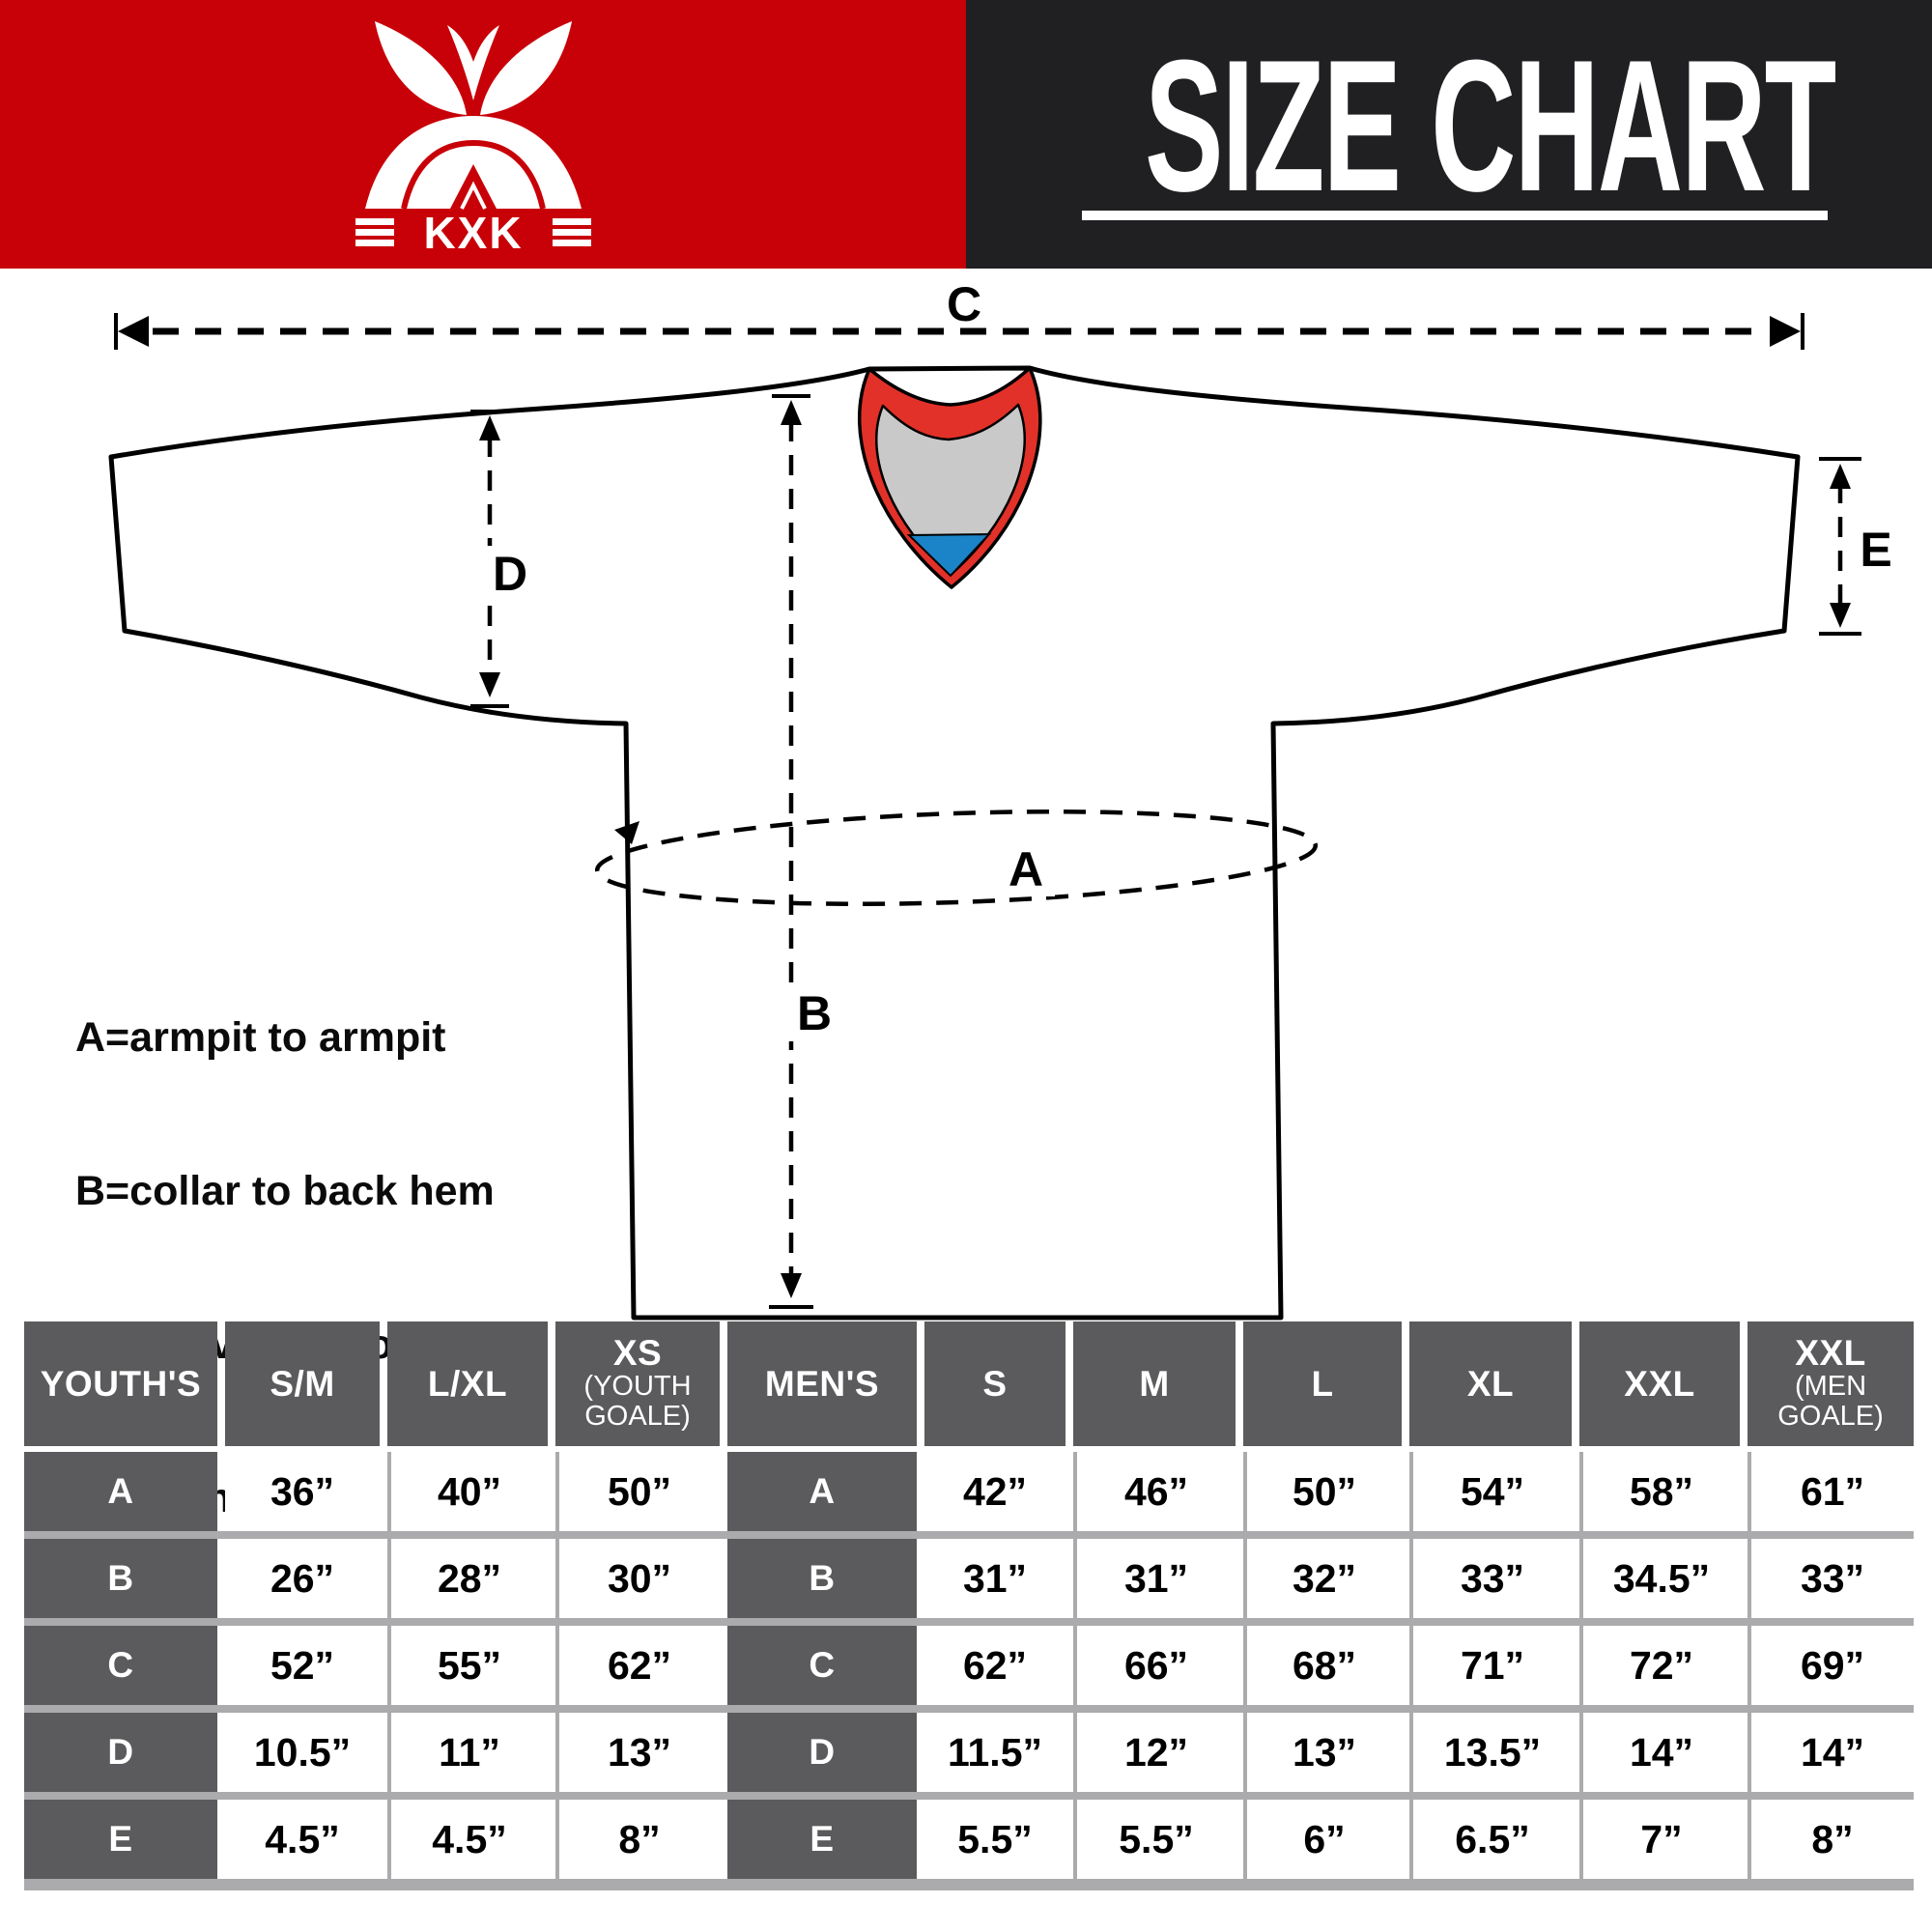 Image resolution: width=1932 pixels, height=1932 pixels. I want to click on value-cell: 58”, so click(1659, 1491).